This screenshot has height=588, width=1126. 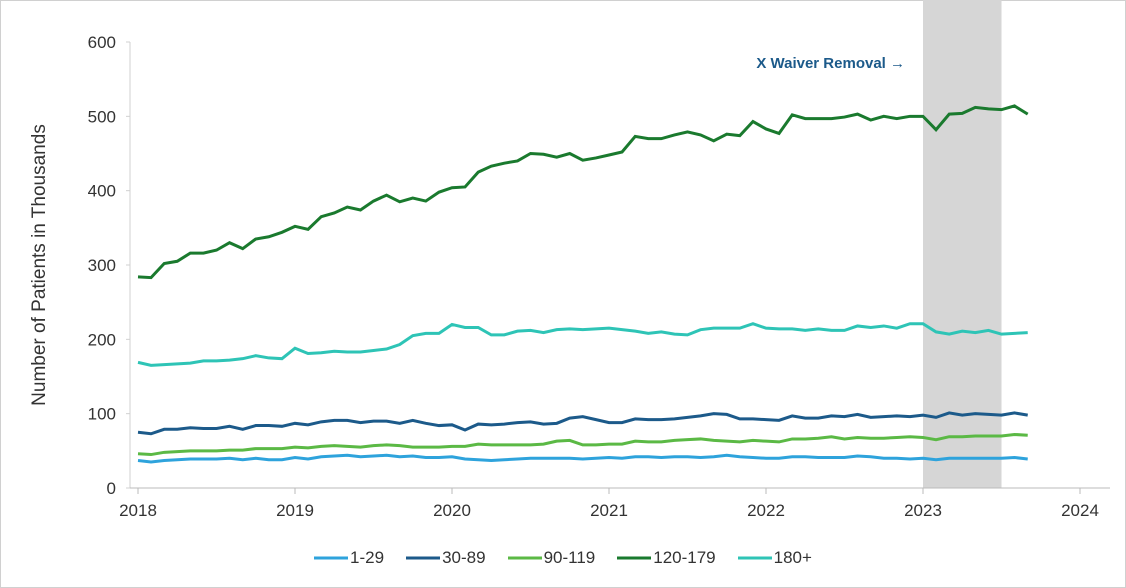 What do you see at coordinates (138, 510) in the screenshot?
I see `x-tick-label: 2018` at bounding box center [138, 510].